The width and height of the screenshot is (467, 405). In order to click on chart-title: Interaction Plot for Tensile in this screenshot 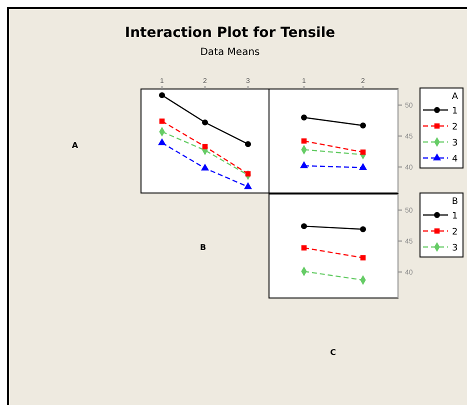, I will do `click(230, 33)`.